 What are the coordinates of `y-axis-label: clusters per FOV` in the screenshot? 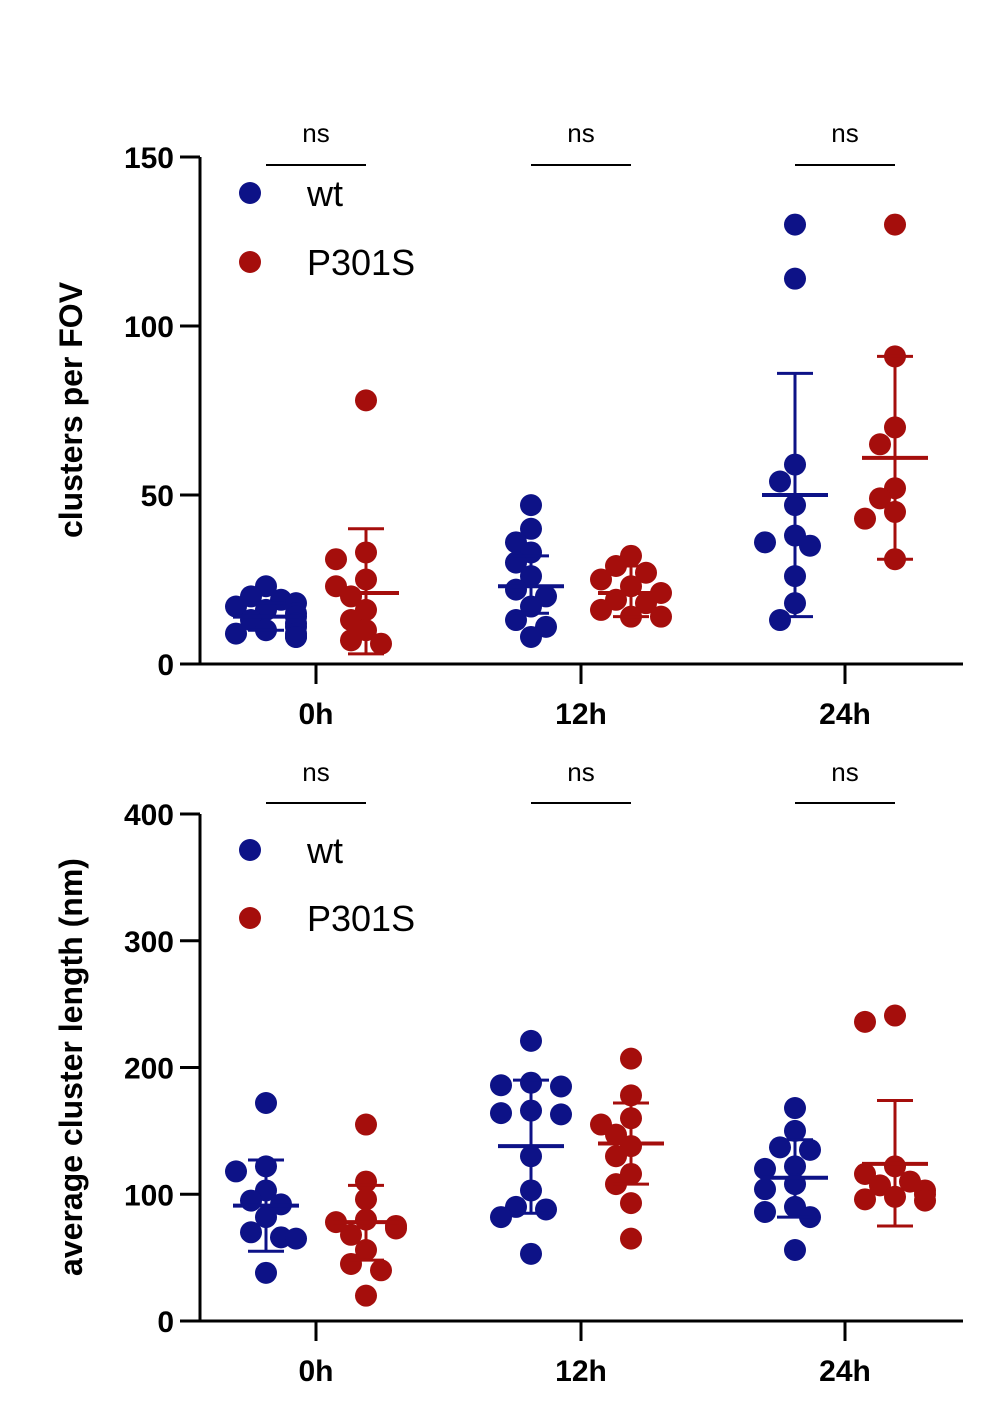 It's located at (71, 409).